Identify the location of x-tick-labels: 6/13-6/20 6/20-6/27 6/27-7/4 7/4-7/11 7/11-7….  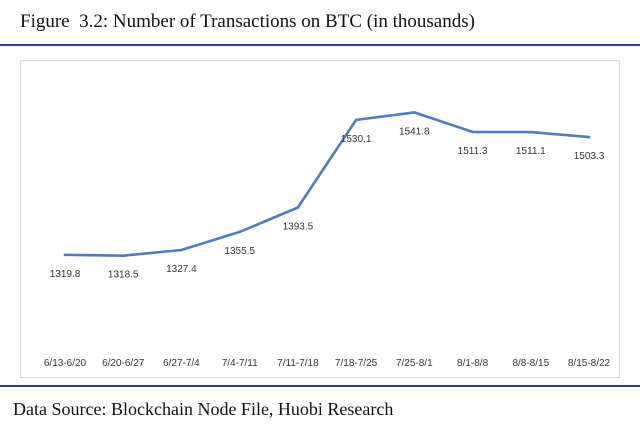
(327, 363).